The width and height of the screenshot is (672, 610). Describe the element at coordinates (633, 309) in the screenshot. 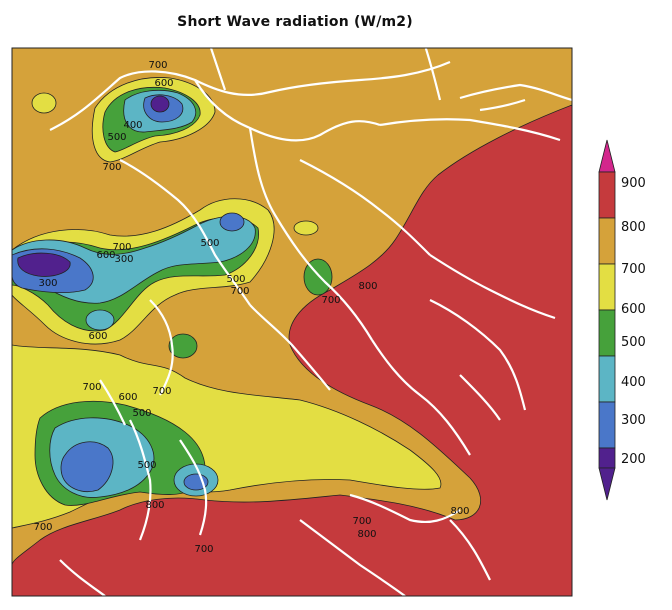

I see `colorbar-label: 600` at that location.